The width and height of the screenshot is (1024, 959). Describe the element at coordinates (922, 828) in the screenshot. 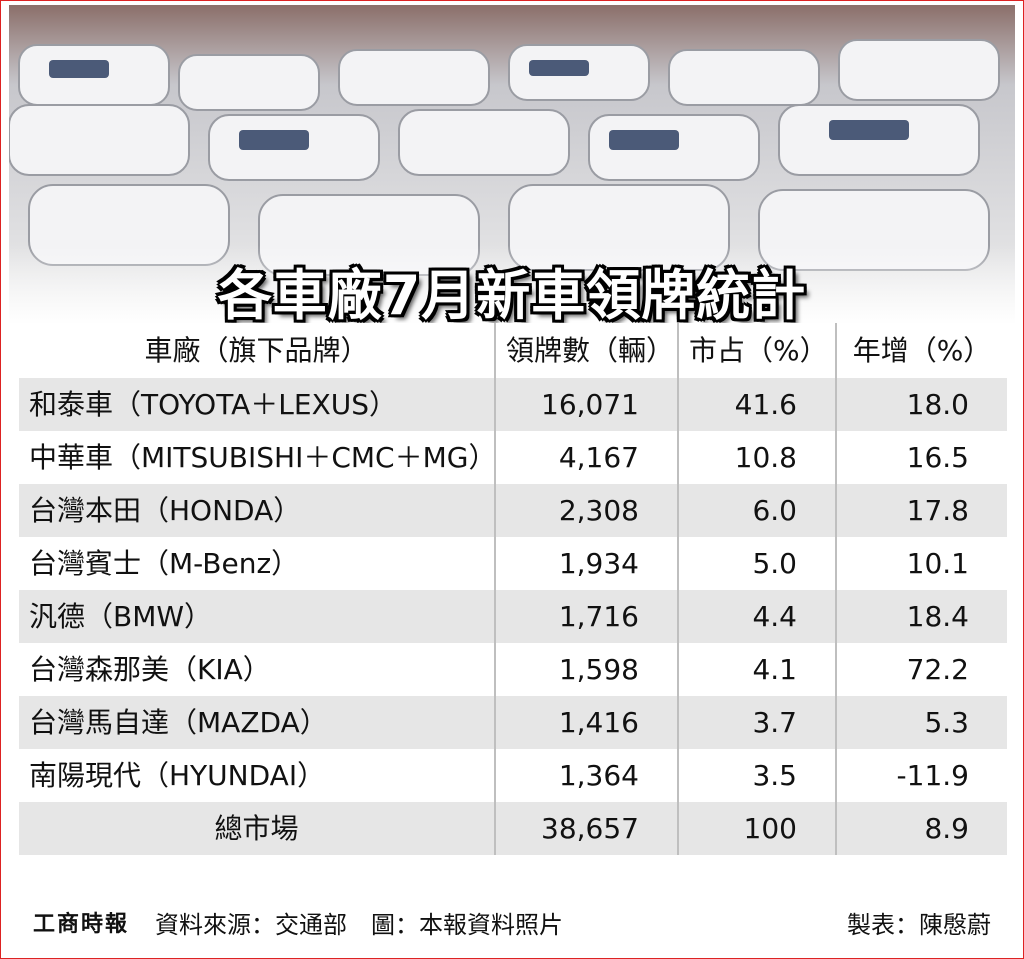

I see `cell: 8.9` at that location.